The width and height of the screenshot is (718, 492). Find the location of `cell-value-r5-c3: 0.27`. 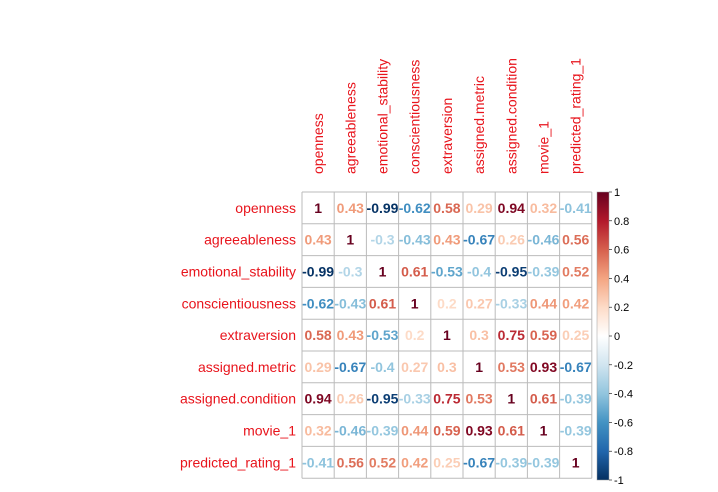

cell-value-r5-c3: 0.27 is located at coordinates (414, 367).